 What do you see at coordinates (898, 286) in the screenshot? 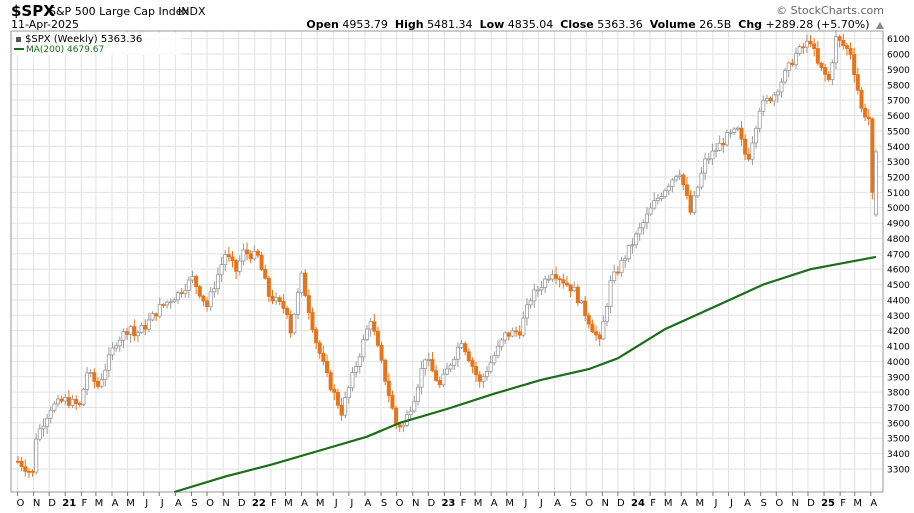
I see `y-tick-label: 4500` at bounding box center [898, 286].